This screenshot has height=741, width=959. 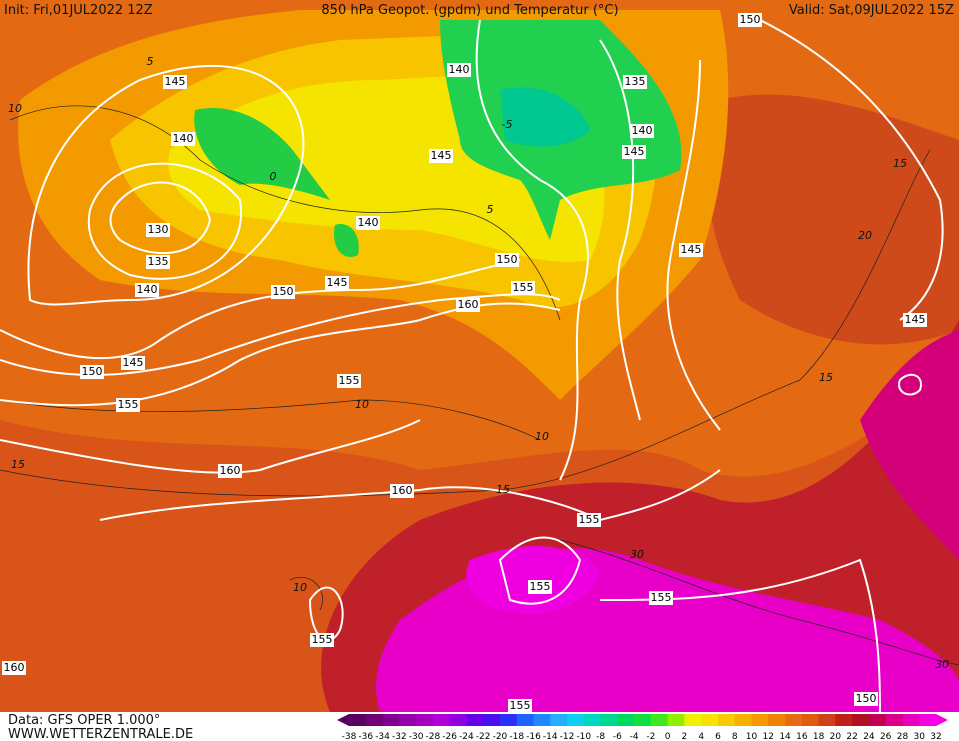 What do you see at coordinates (507, 124) in the screenshot?
I see `temperature-label: -5` at bounding box center [507, 124].